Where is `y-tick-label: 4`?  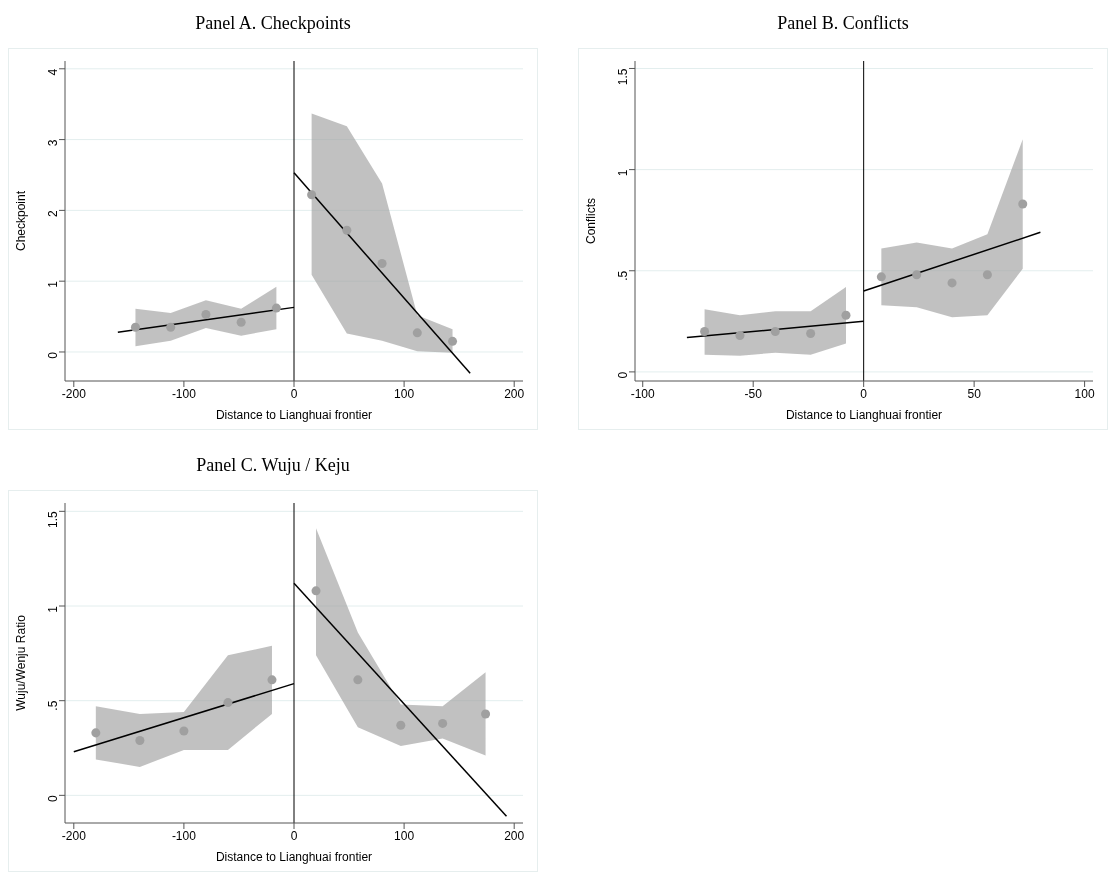 y-tick-label: 4 is located at coordinates (53, 72).